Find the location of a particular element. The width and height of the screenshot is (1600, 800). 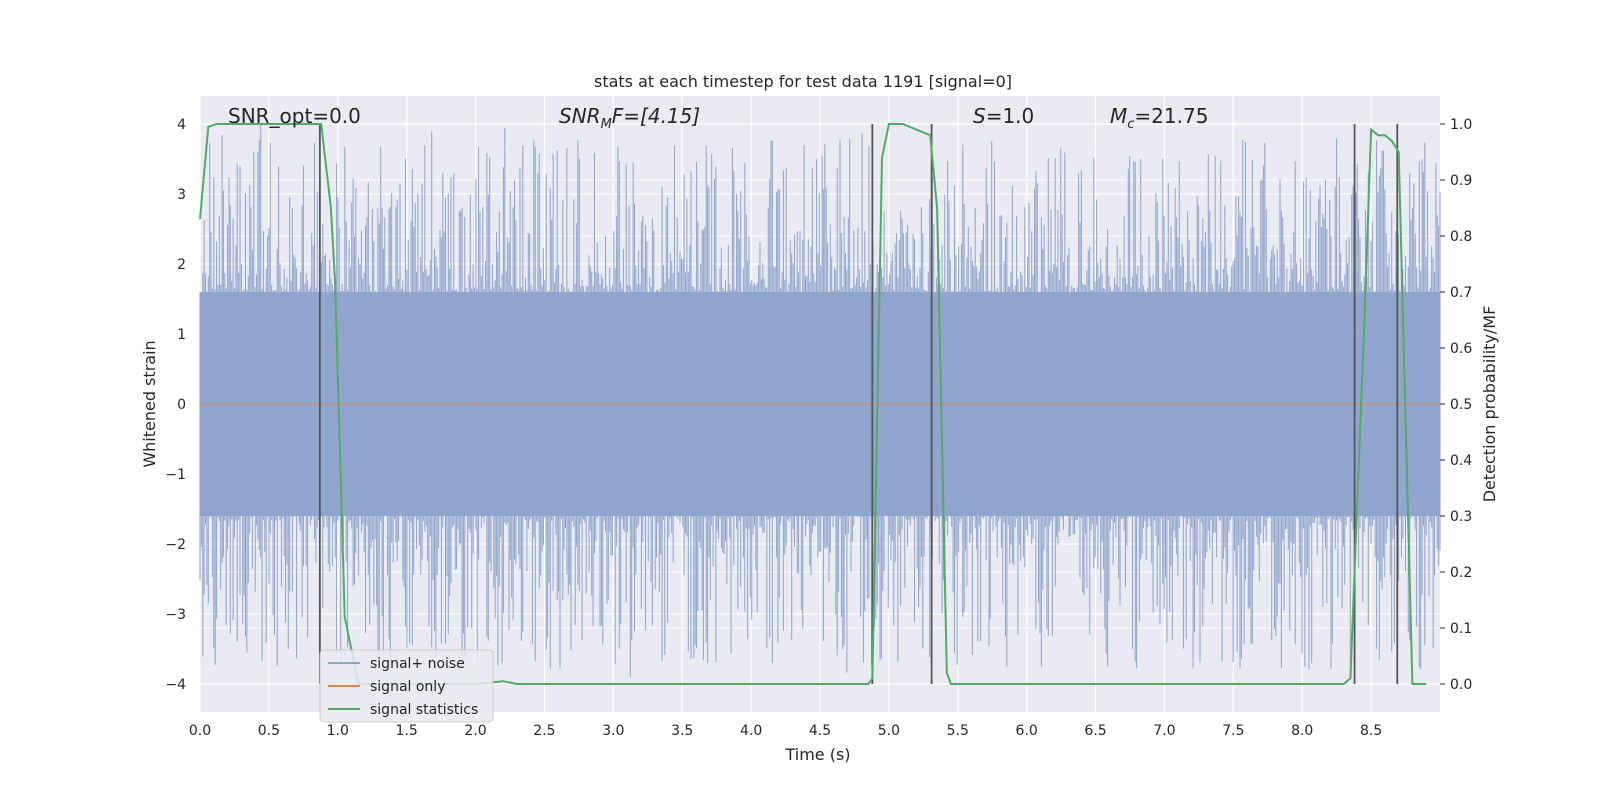

legend-box is located at coordinates (406, 686).